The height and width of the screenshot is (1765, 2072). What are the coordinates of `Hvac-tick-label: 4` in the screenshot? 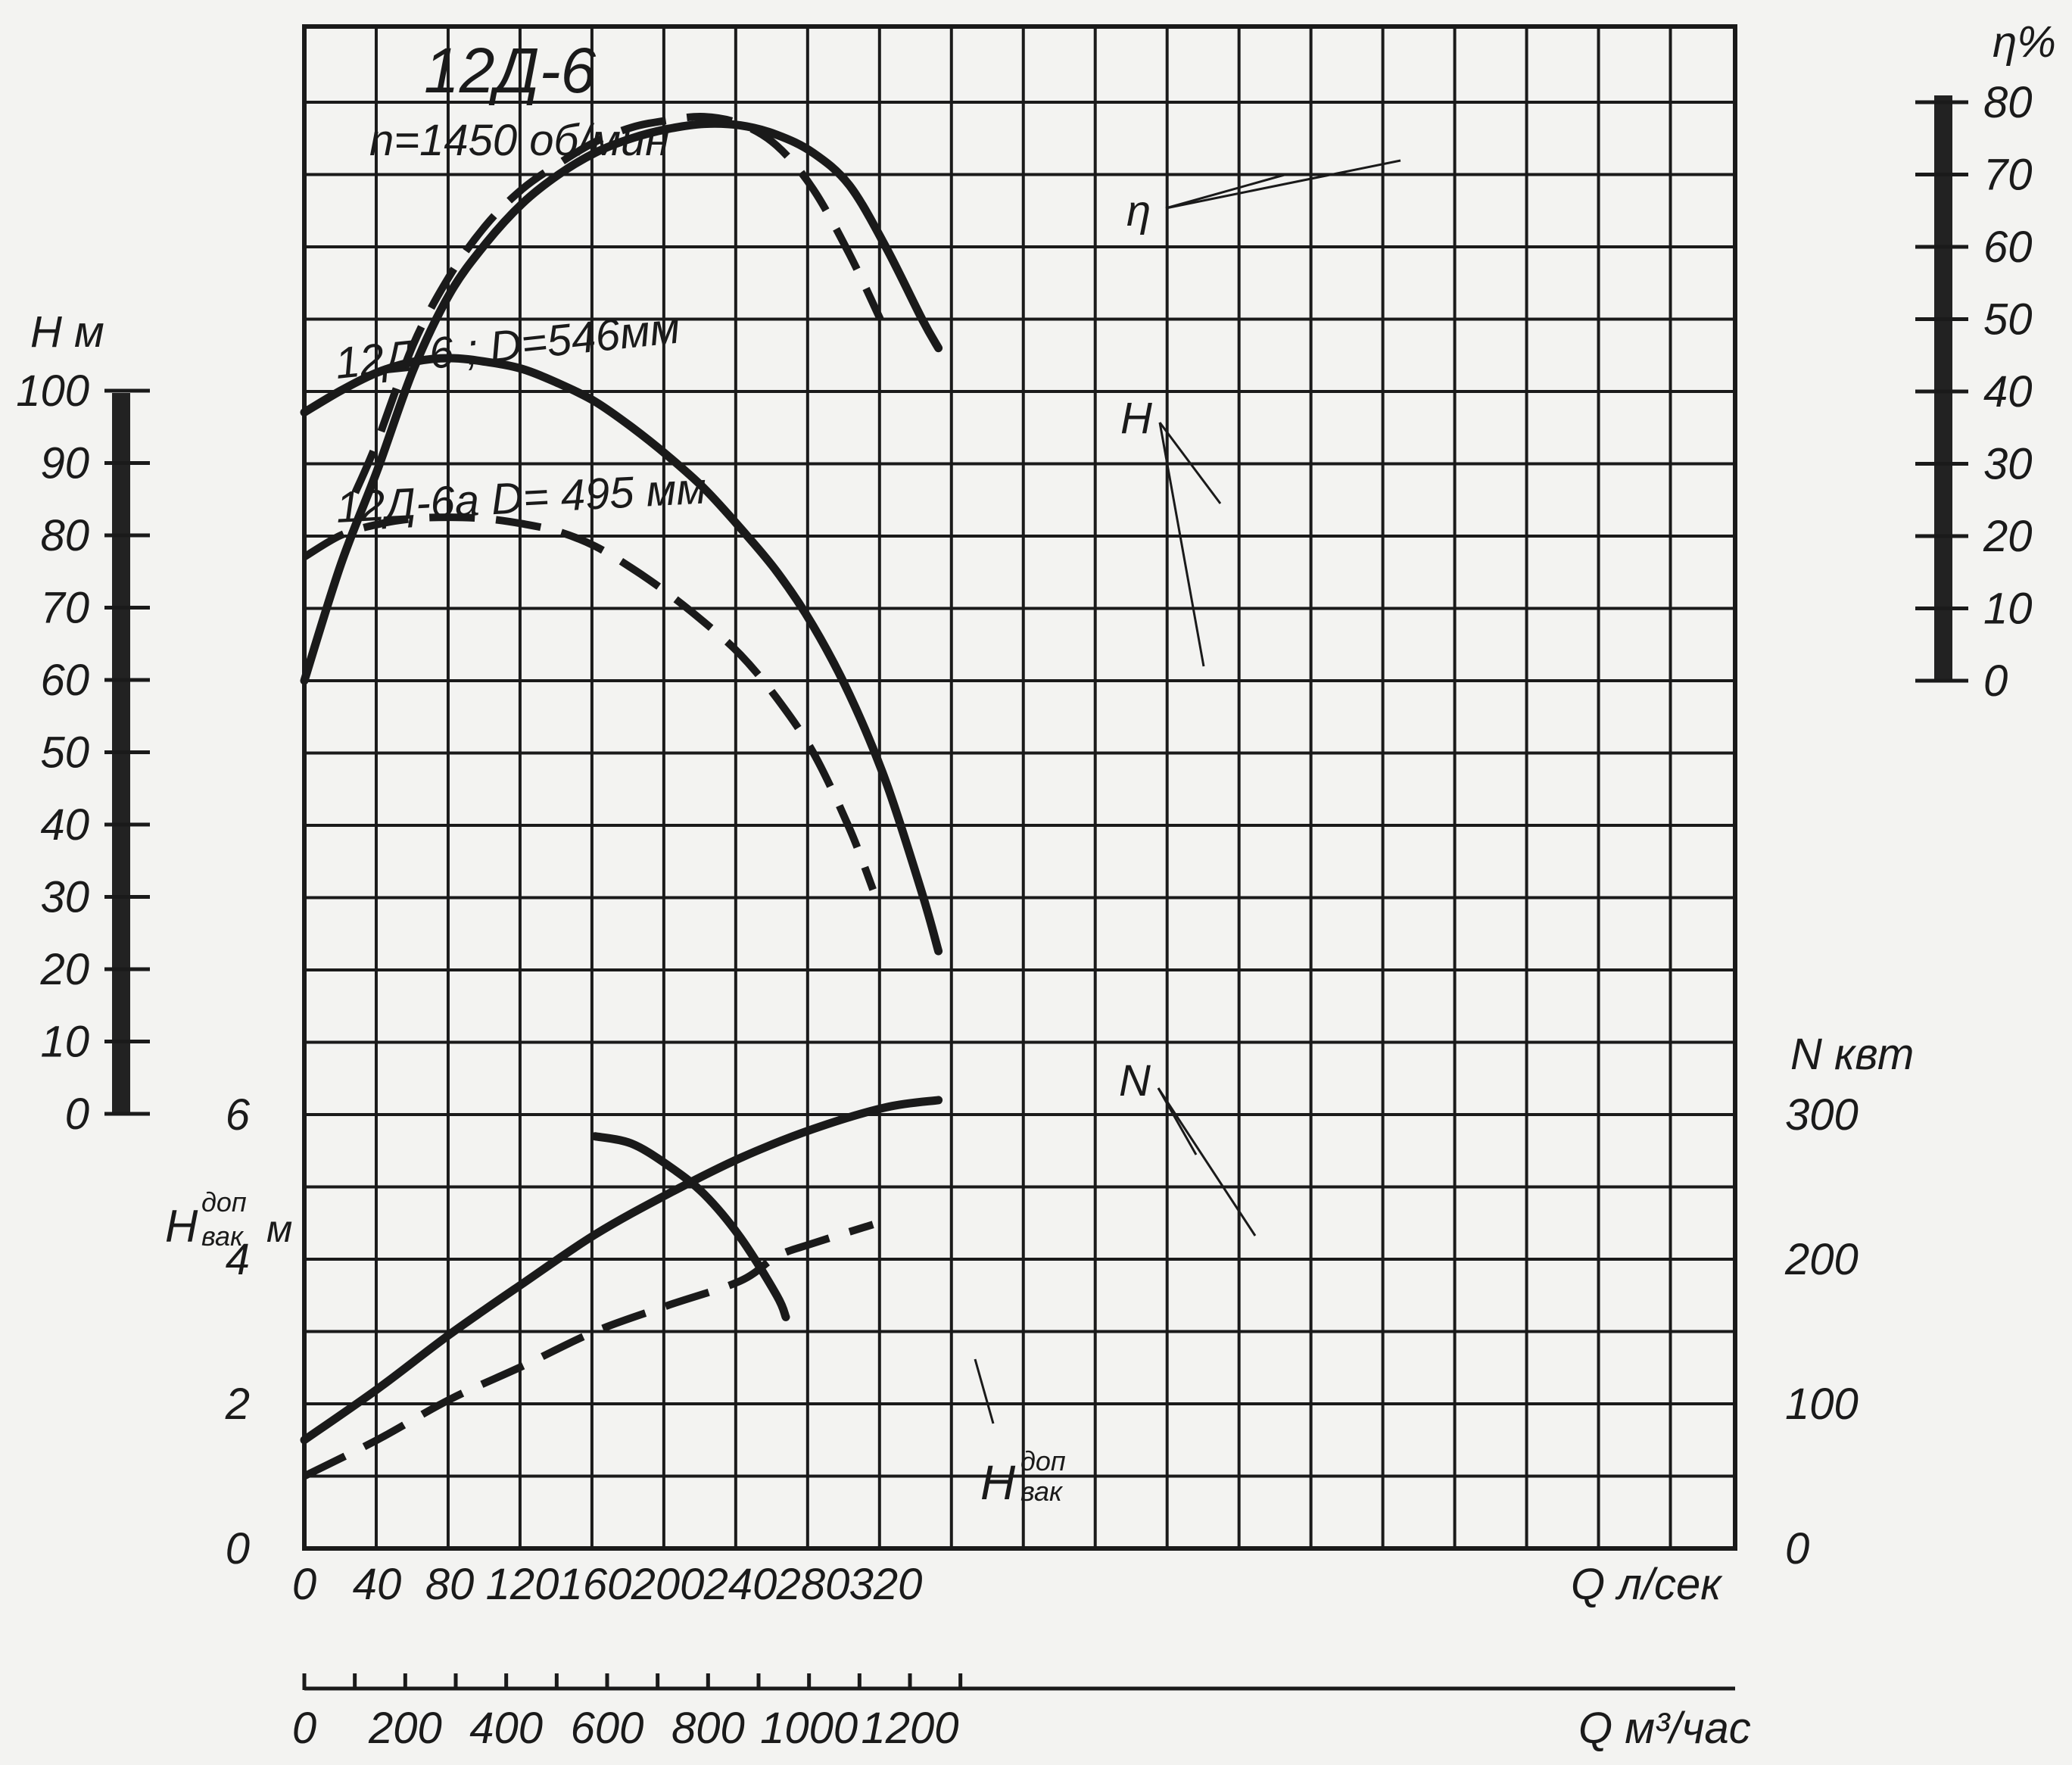 It's located at (238, 1259).